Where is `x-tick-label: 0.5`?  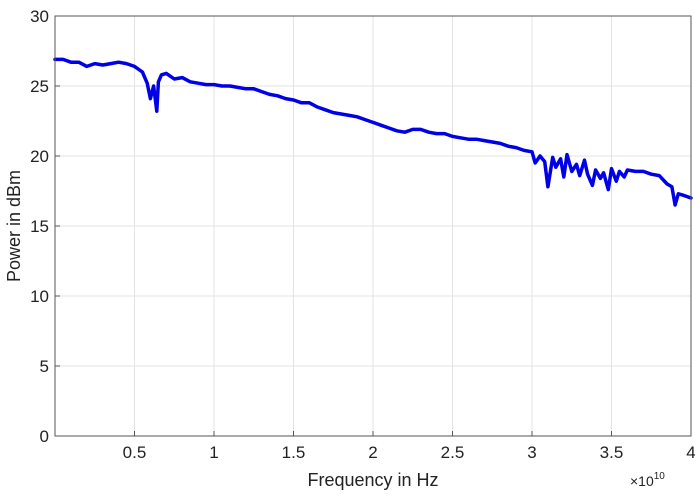 x-tick-label: 0.5 is located at coordinates (135, 452).